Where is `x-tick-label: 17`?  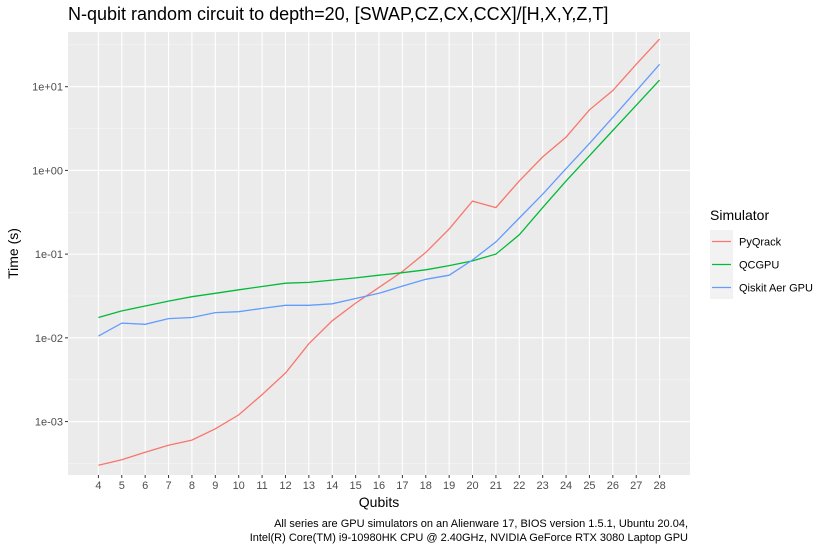 x-tick-label: 17 is located at coordinates (402, 486).